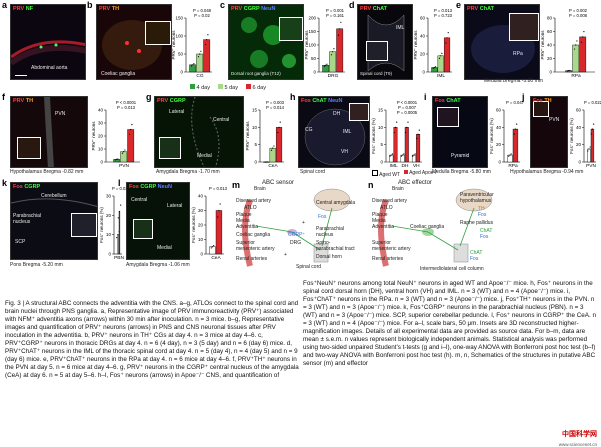 The width and height of the screenshot is (601, 447). What do you see at coordinates (336, 114) in the screenshot?
I see `label-dh-h: DH` at bounding box center [336, 114].